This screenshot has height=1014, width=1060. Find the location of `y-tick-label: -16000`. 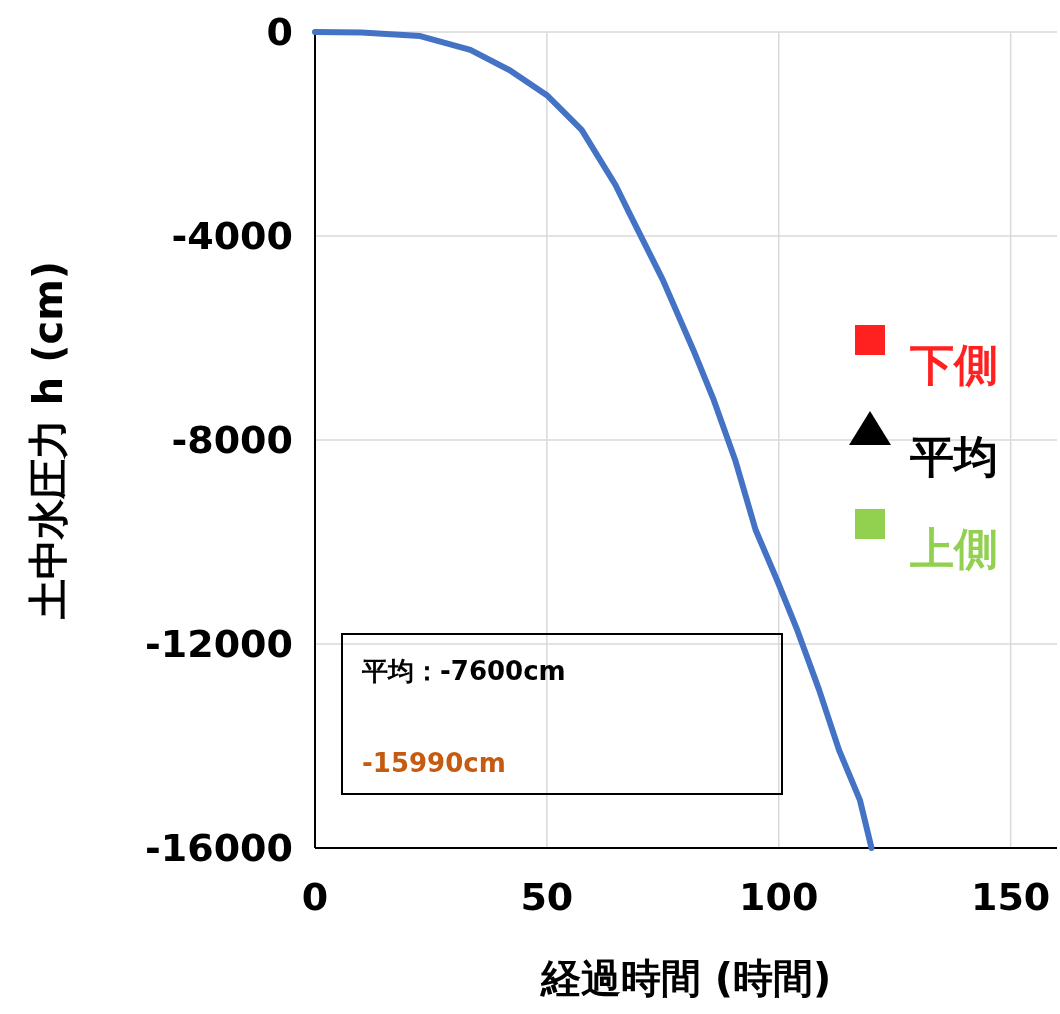

y-tick-label: -16000 is located at coordinates (219, 848).